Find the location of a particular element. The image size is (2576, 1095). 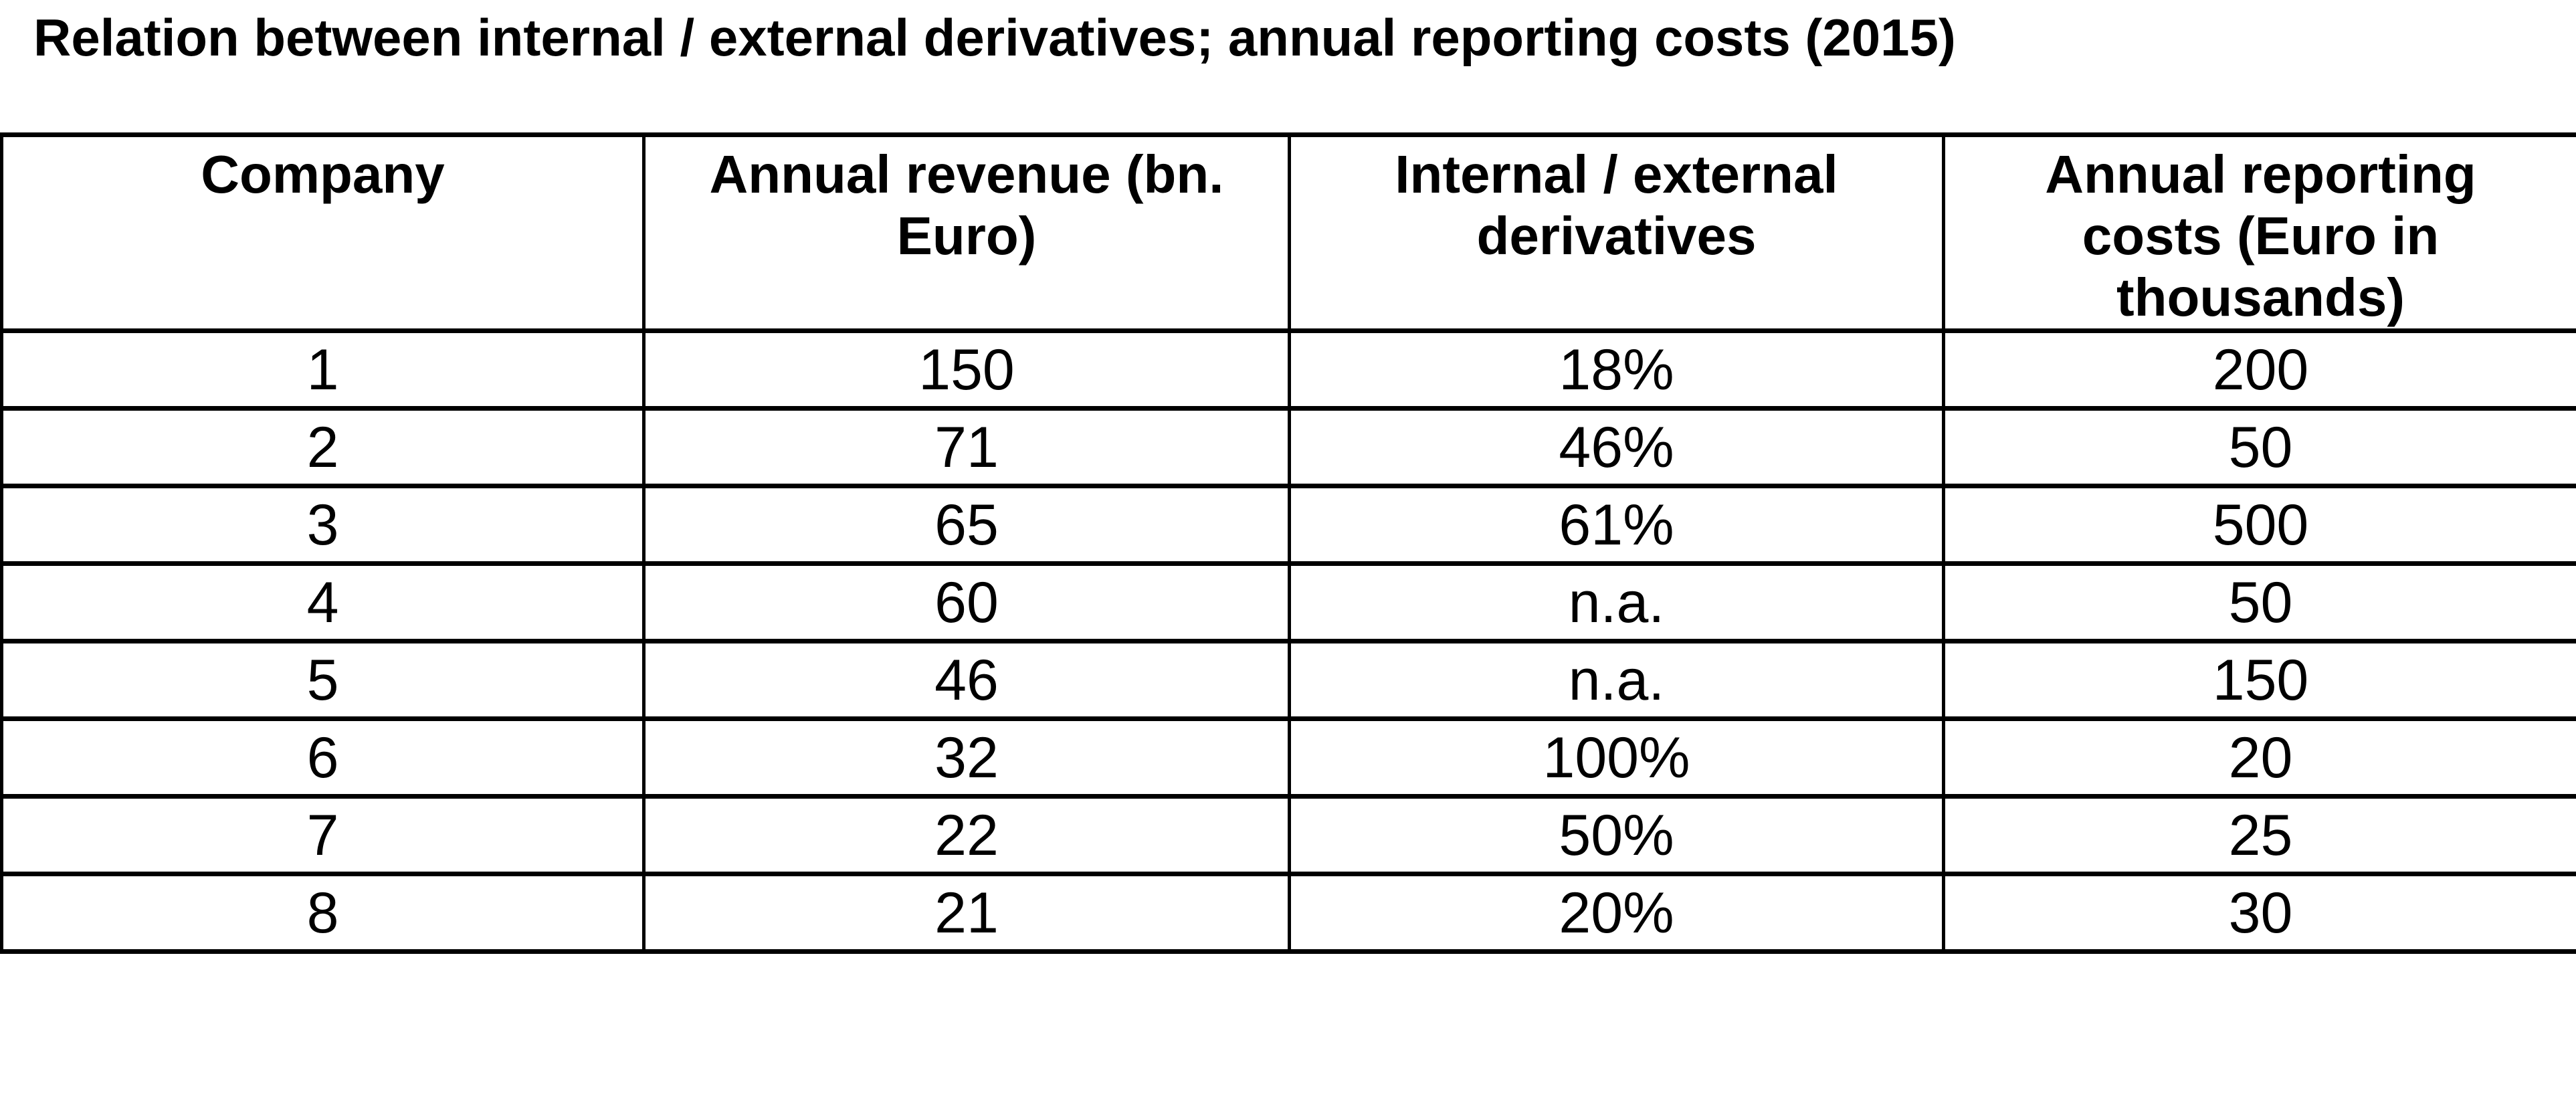

table-row: 5 46 n.a. 150 is located at coordinates (1289, 682).